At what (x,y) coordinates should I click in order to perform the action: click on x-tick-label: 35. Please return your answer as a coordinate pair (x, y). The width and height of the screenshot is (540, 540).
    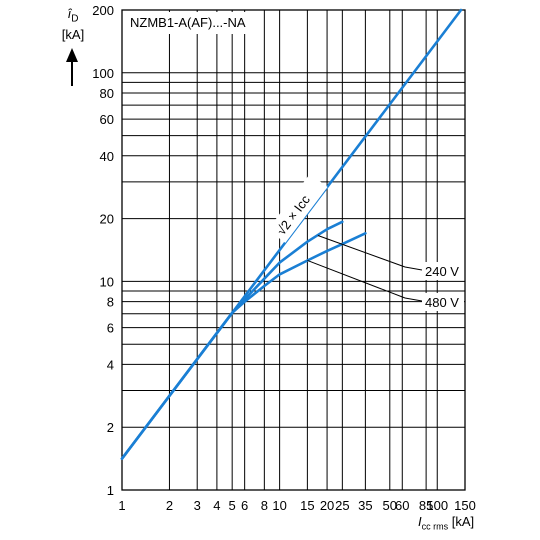
    Looking at the image, I should click on (365, 505).